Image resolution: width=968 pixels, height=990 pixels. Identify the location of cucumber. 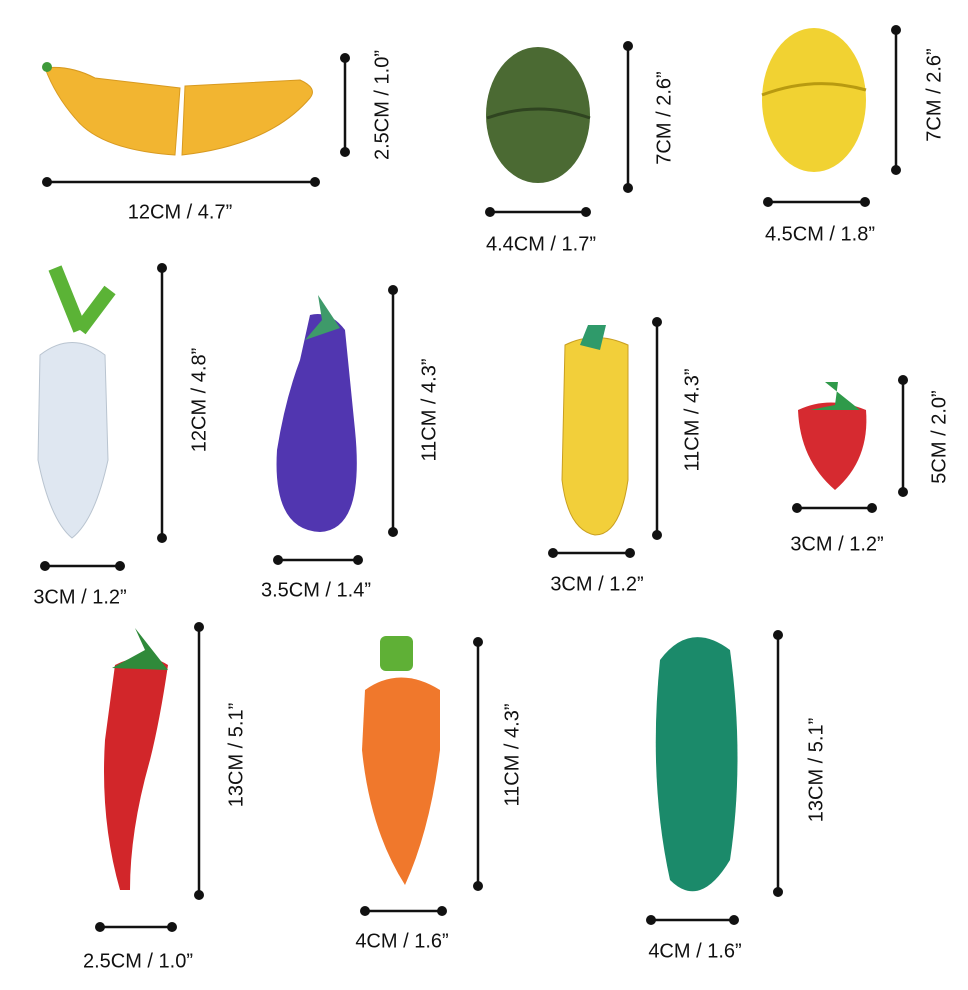
(696, 764).